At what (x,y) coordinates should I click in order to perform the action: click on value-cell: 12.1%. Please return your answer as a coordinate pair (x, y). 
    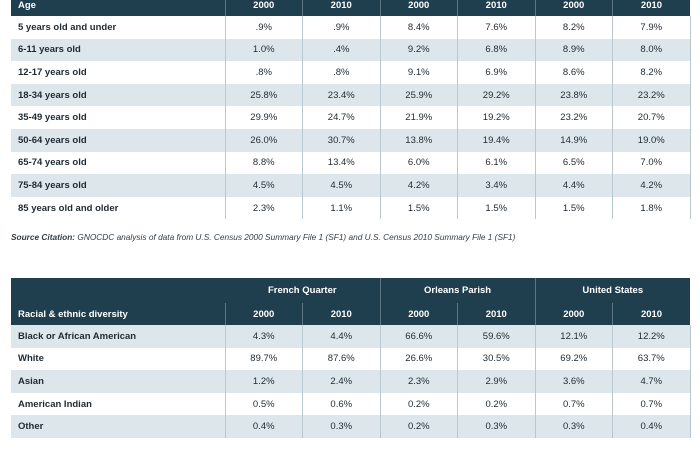
    Looking at the image, I should click on (573, 336).